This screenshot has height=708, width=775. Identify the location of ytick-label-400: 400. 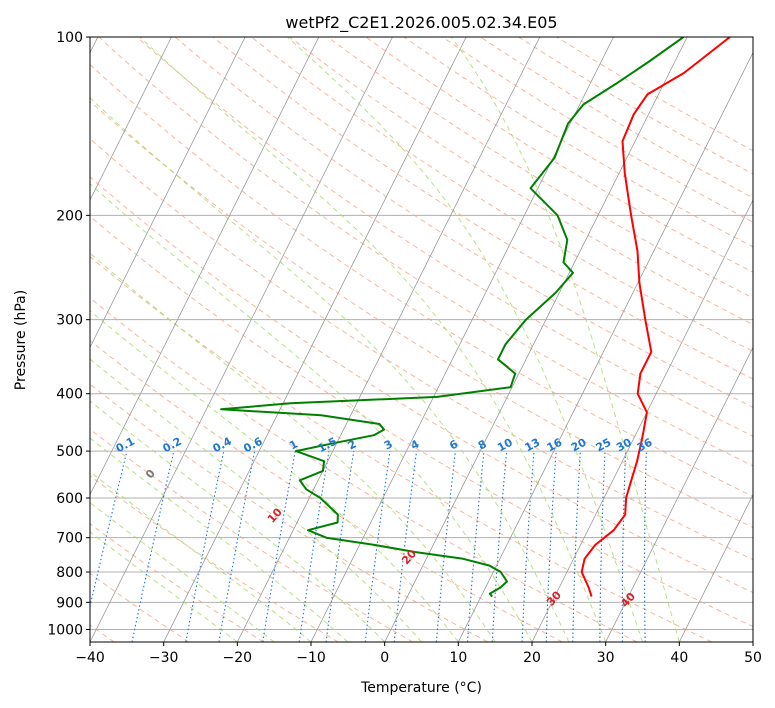
(69, 395).